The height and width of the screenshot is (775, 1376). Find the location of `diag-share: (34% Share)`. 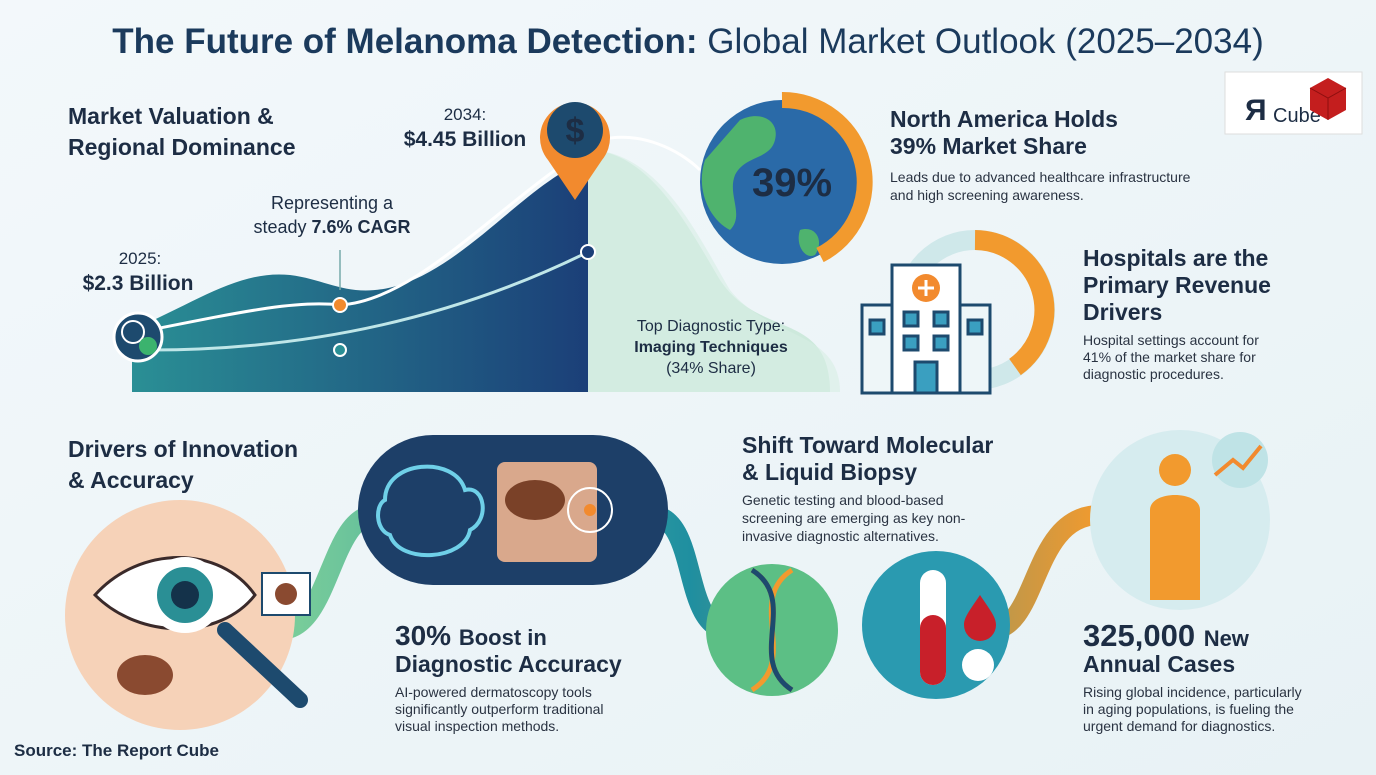

diag-share: (34% Share) is located at coordinates (711, 368).